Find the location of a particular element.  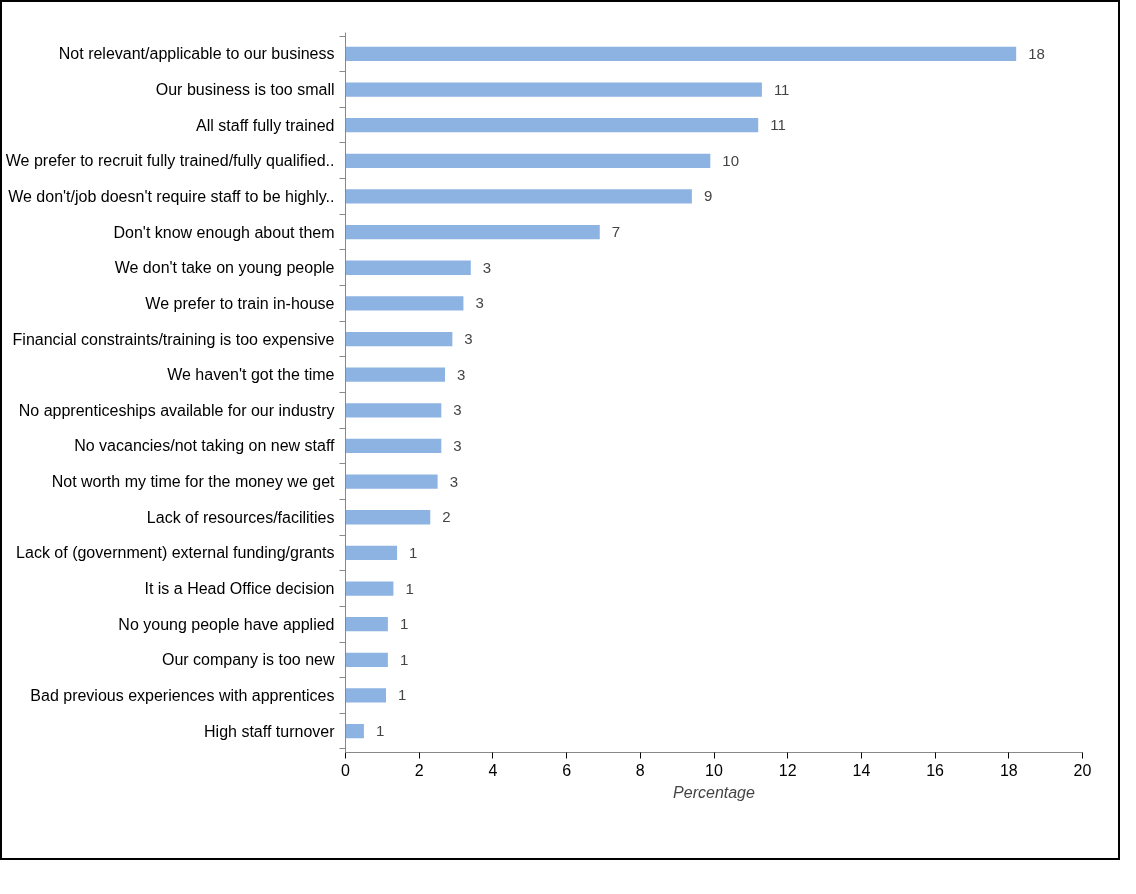

data-label: 10 is located at coordinates (730, 160).